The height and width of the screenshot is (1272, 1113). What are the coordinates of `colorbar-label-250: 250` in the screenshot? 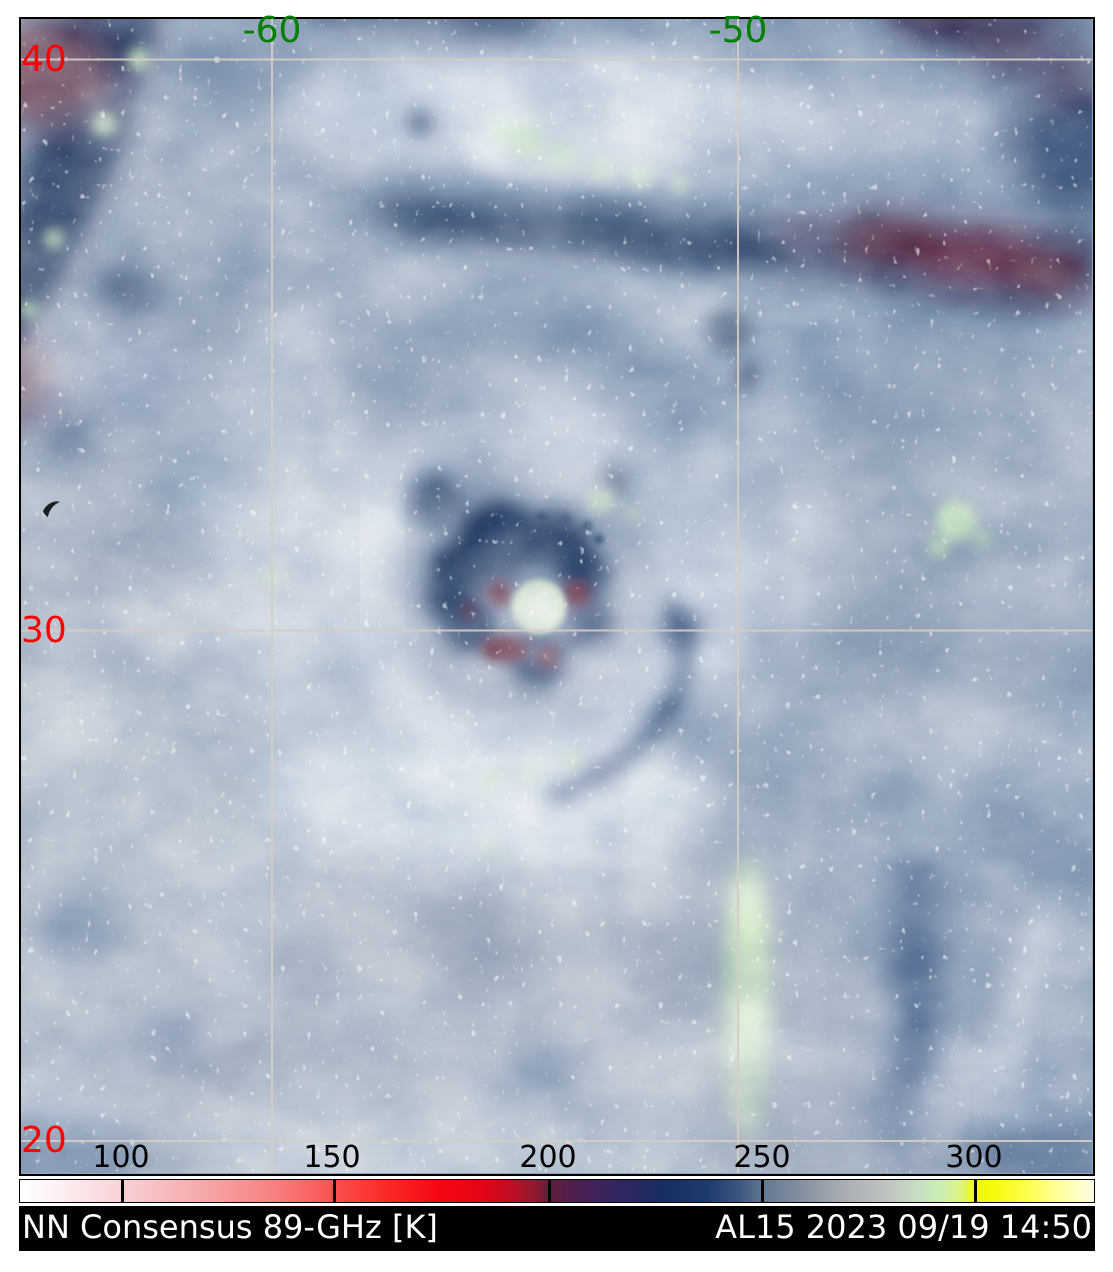 It's located at (762, 1157).